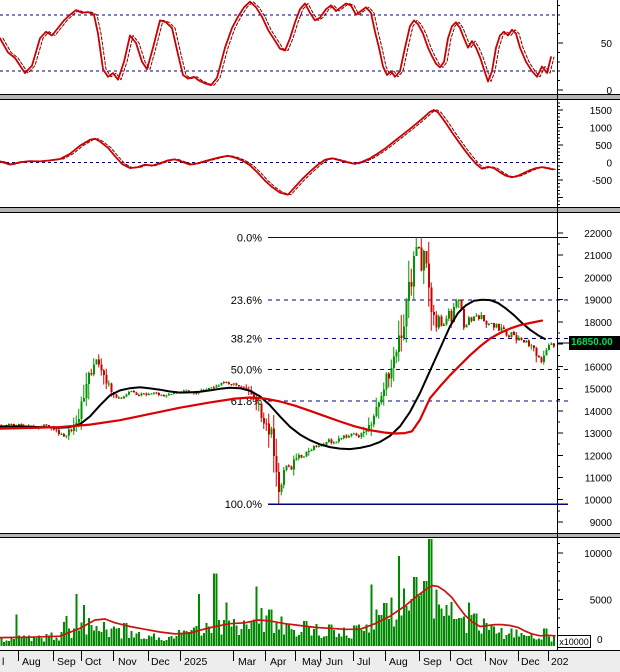 Image resolution: width=620 pixels, height=672 pixels. What do you see at coordinates (598, 554) in the screenshot?
I see `volume-tick-label: 10000` at bounding box center [598, 554].